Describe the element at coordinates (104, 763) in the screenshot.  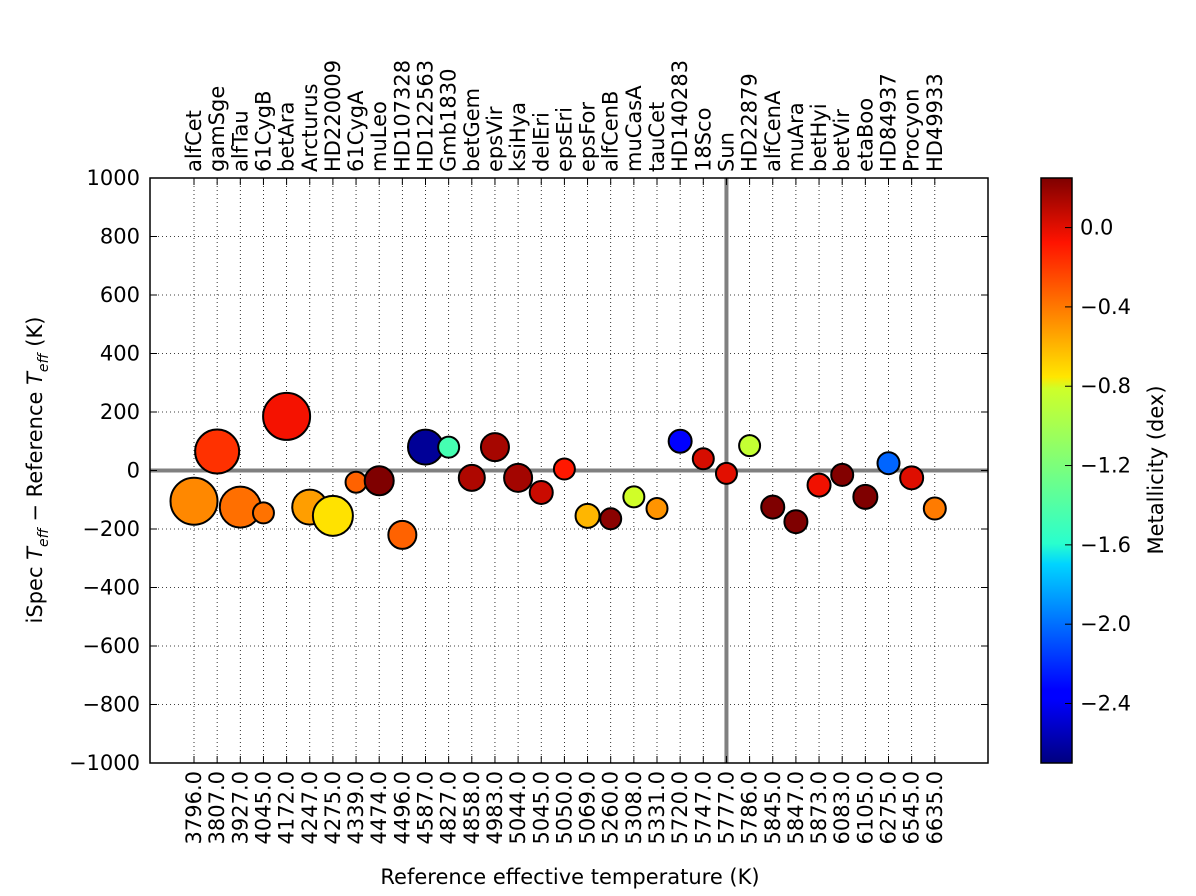
I see `y-tick-label: −1000` at that location.